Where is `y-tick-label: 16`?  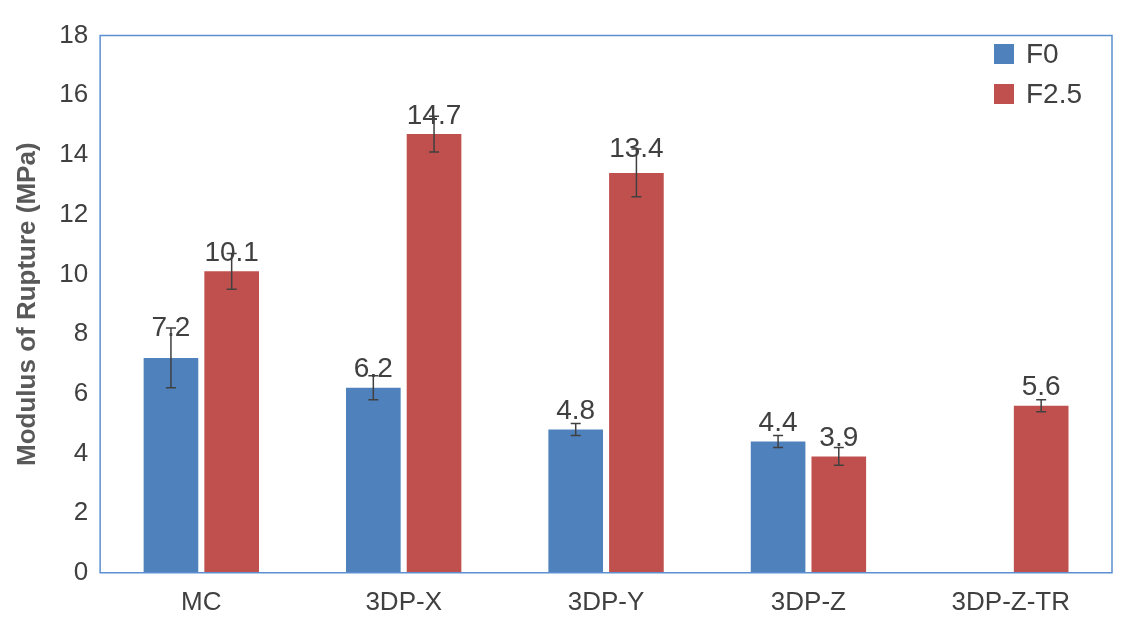
y-tick-label: 16 is located at coordinates (74, 93).